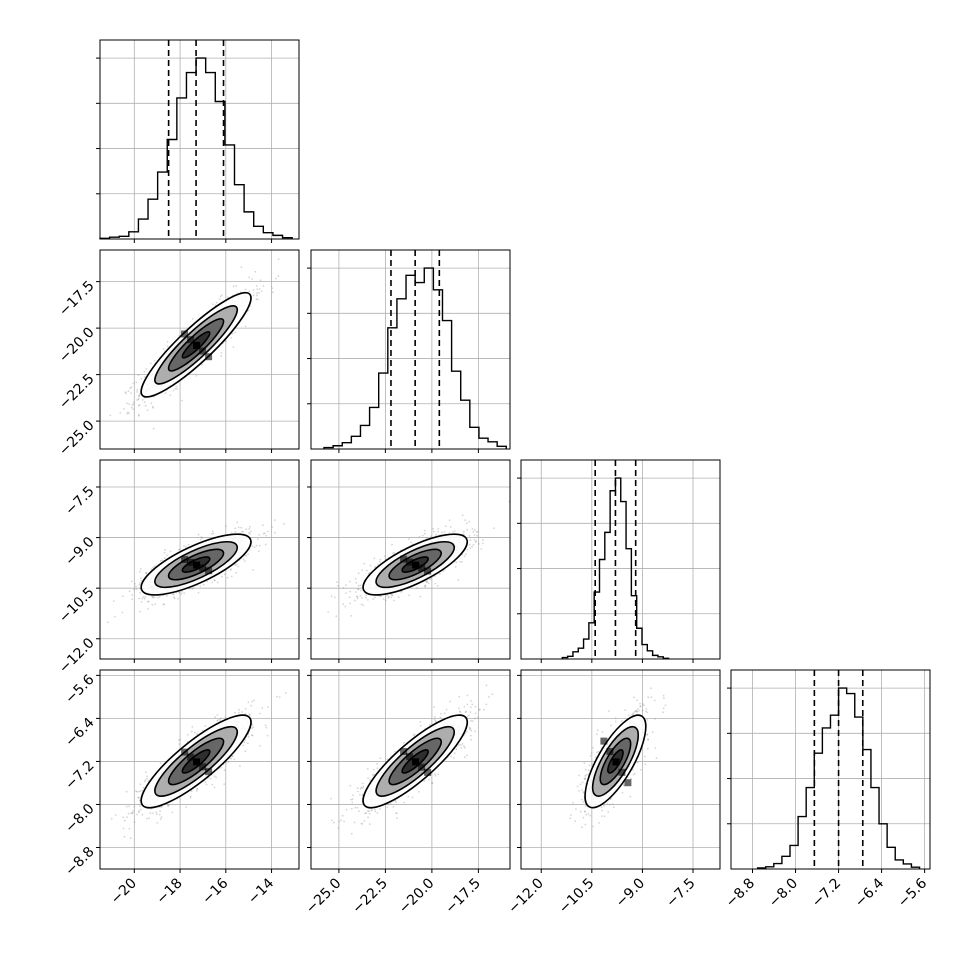 The width and height of the screenshot is (970, 970). What do you see at coordinates (77, 345) in the screenshot?
I see `y-tick-label: −20.0` at bounding box center [77, 345].